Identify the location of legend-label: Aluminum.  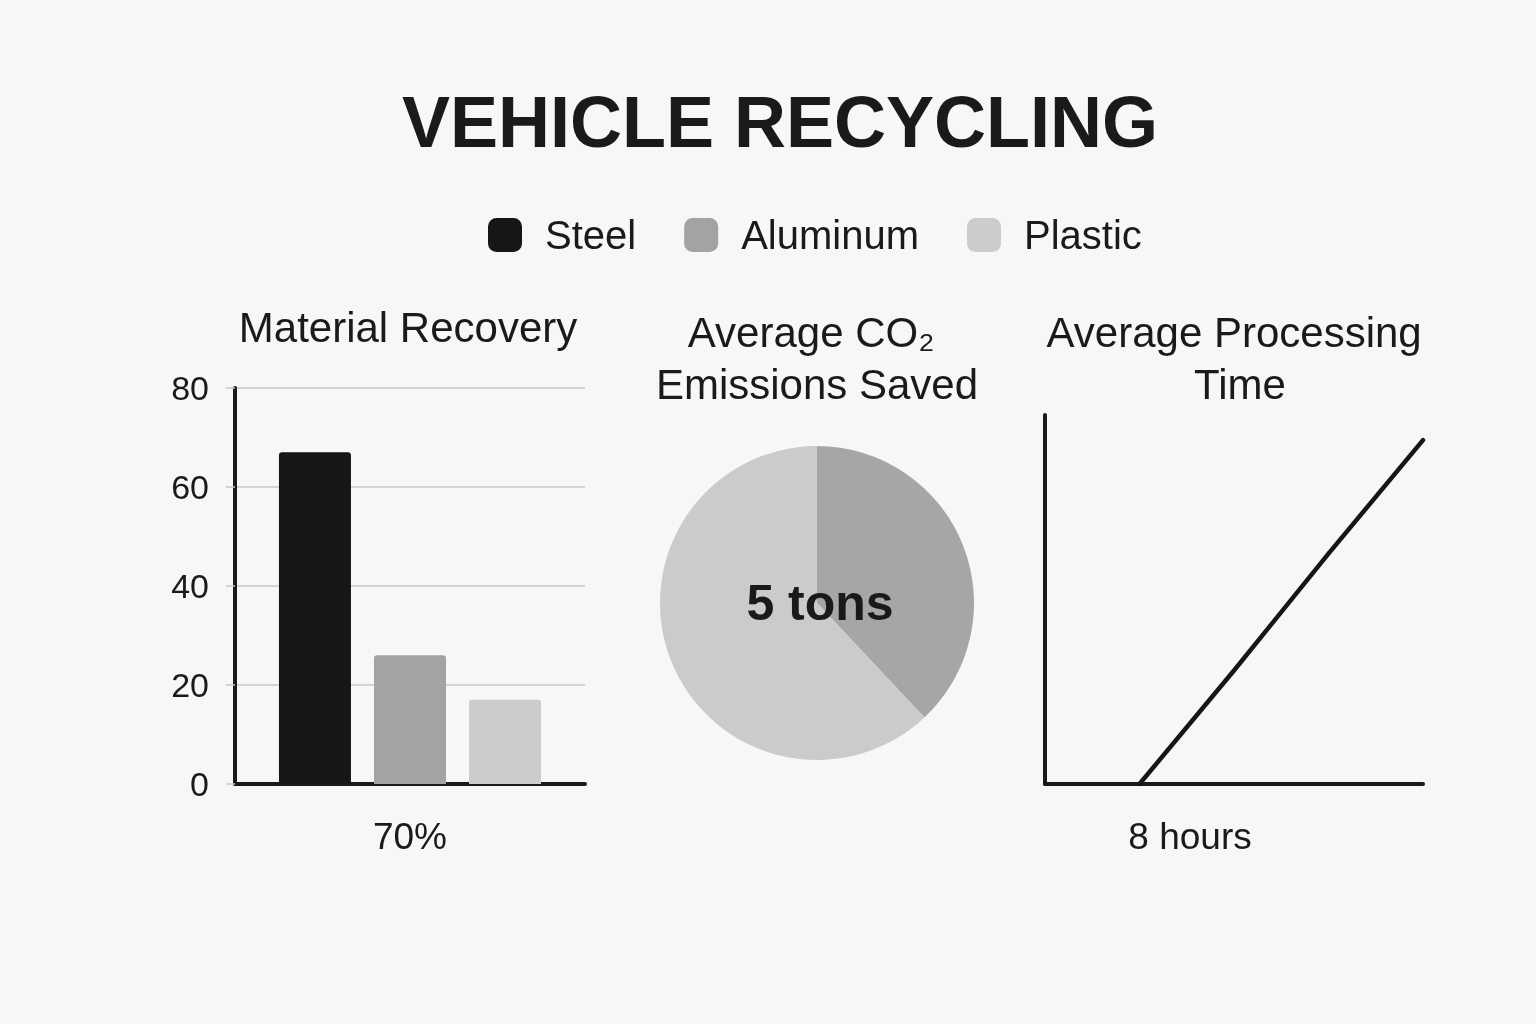
(830, 235).